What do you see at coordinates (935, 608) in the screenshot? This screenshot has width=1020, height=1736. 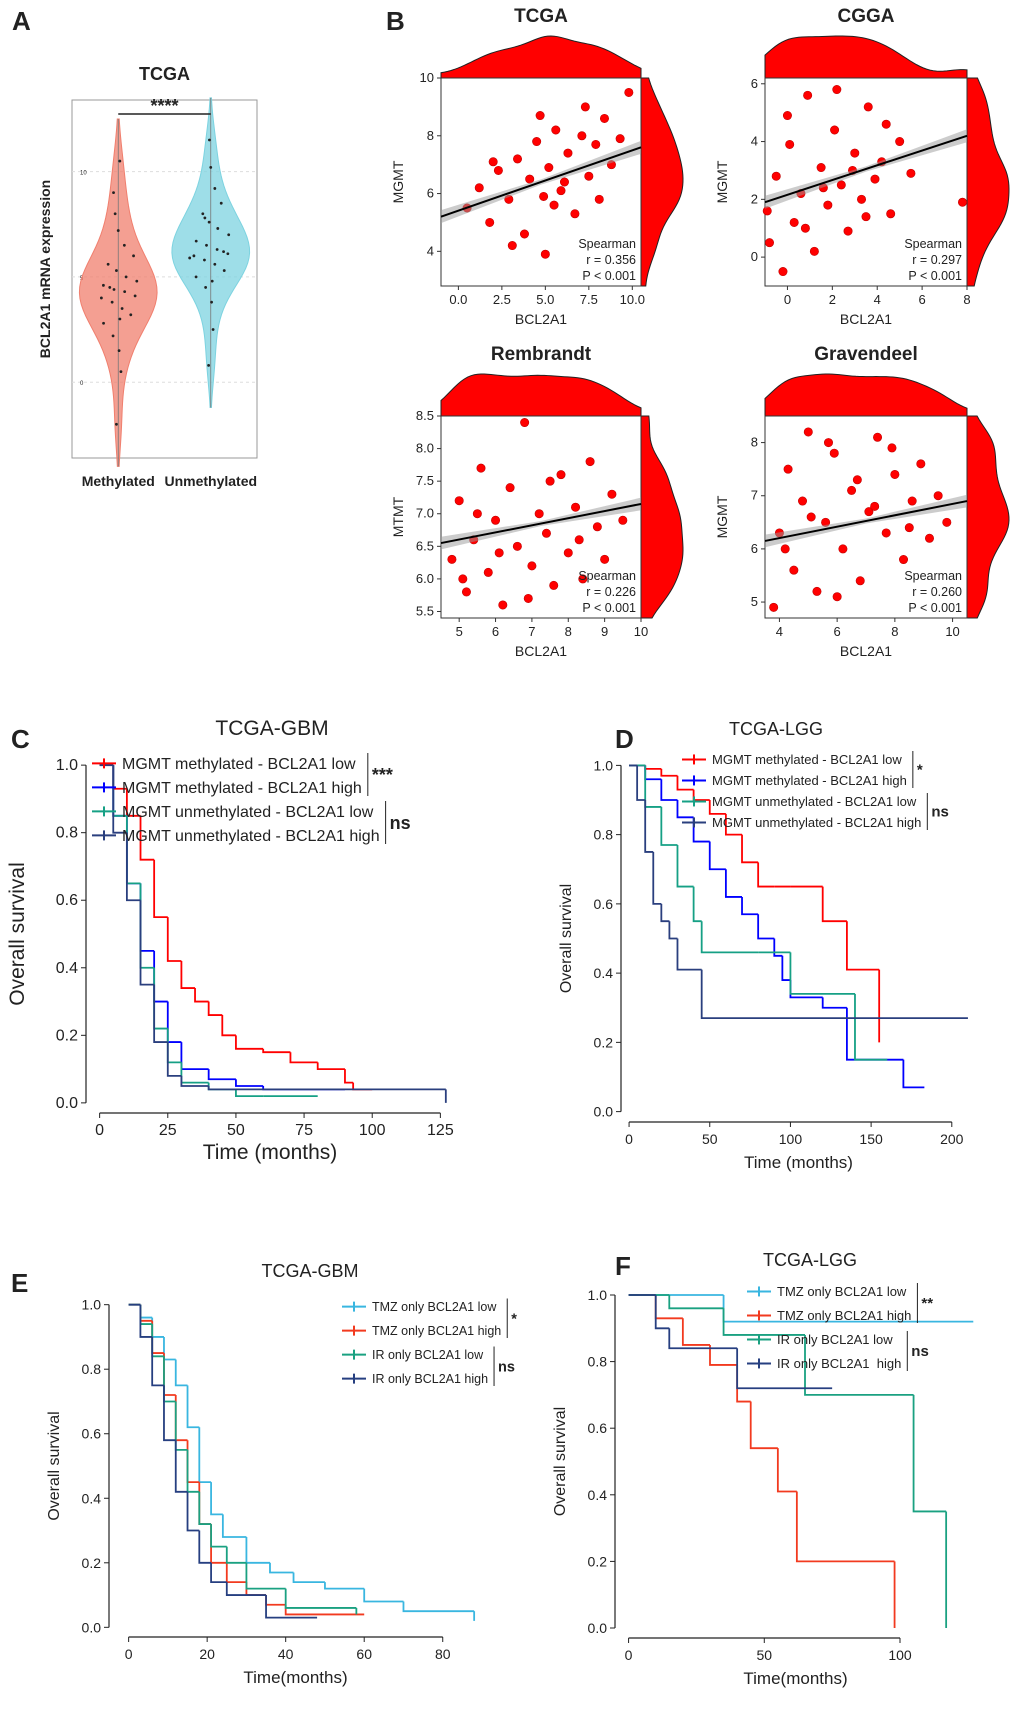 I see `stats-label: P < 0.001` at bounding box center [935, 608].